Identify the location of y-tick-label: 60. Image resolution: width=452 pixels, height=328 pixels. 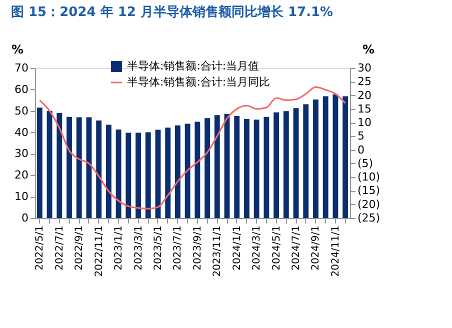
(21, 89).